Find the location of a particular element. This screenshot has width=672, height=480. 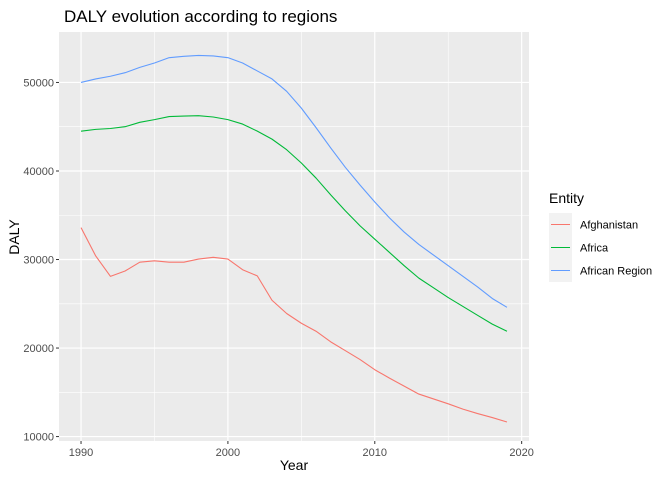

y-axis-ticks: 10000 20000 30000 40000 50000 is located at coordinates (41, 260).